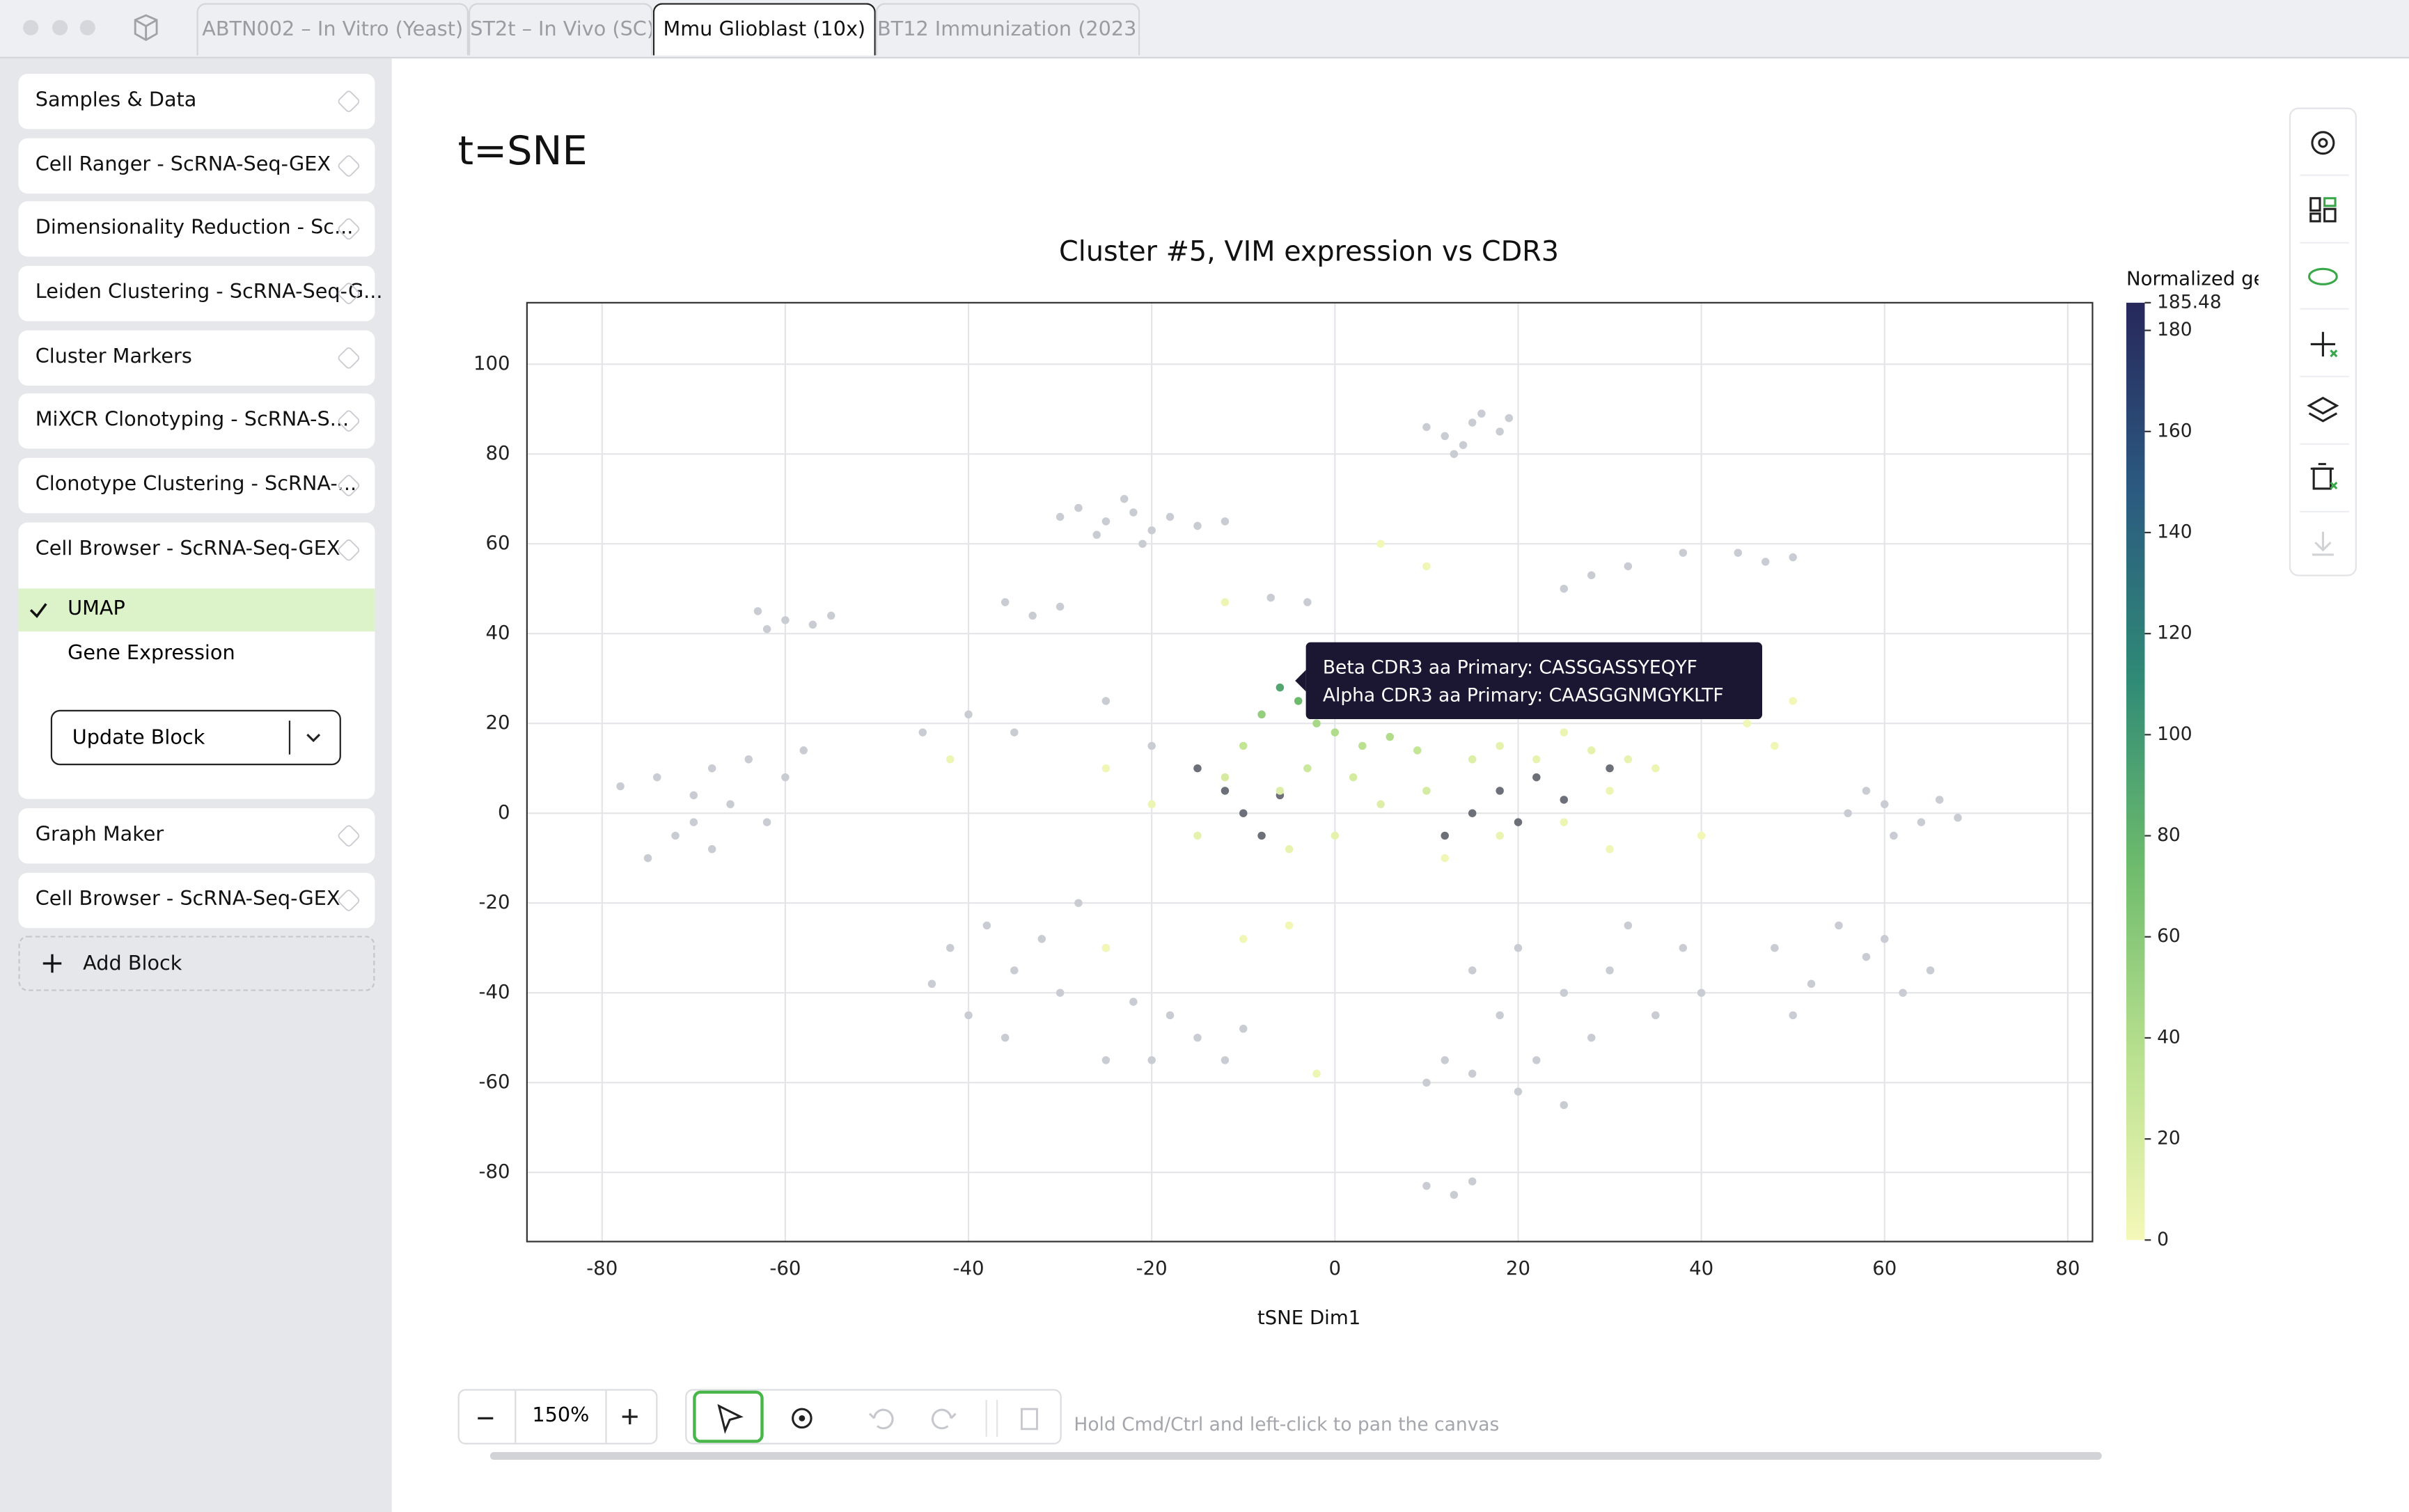 The image size is (2409, 1512). What do you see at coordinates (2189, 302) in the screenshot?
I see `colorbar-tick-label: 185.48` at bounding box center [2189, 302].